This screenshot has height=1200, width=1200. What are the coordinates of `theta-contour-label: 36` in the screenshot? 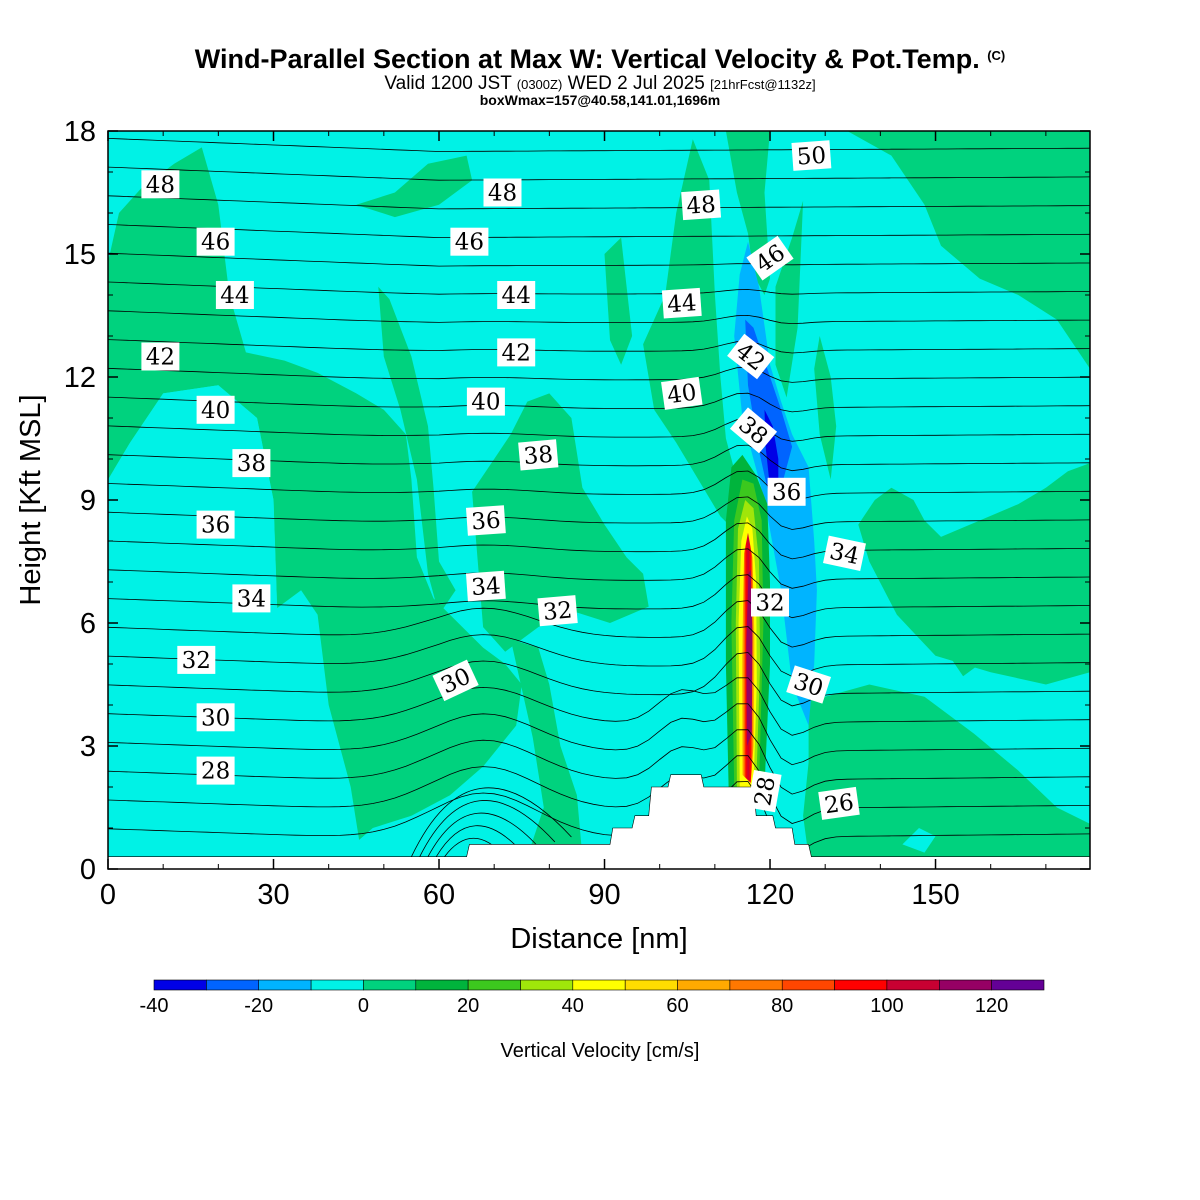 It's located at (786, 491).